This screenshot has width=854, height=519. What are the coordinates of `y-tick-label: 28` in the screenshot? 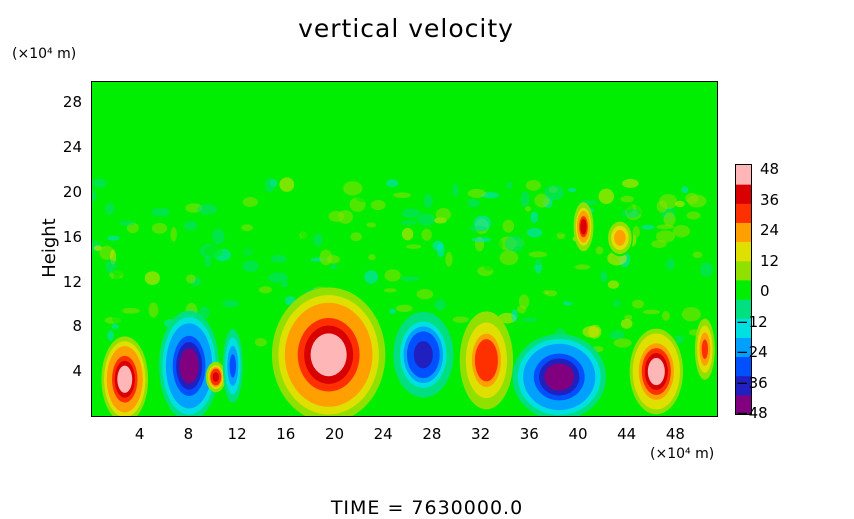 It's located at (72, 102).